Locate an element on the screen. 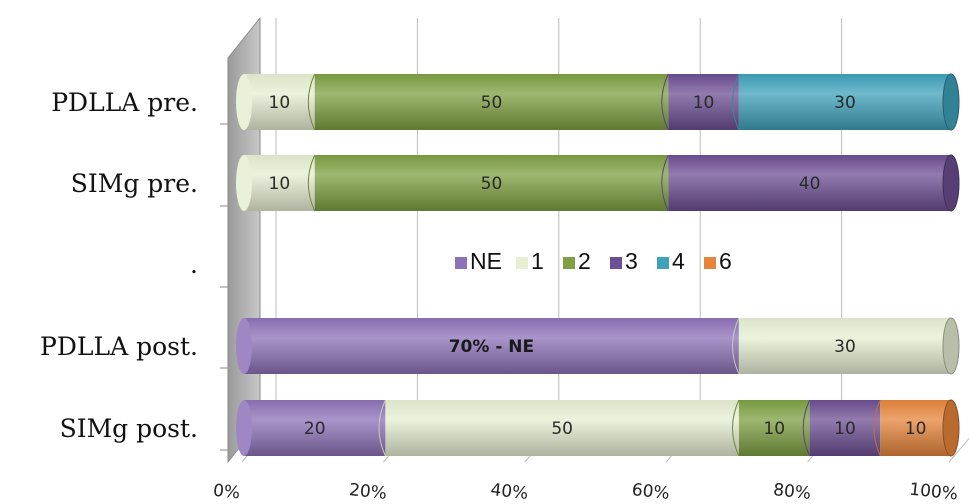 The image size is (969, 504). data-label: 40 is located at coordinates (810, 184).